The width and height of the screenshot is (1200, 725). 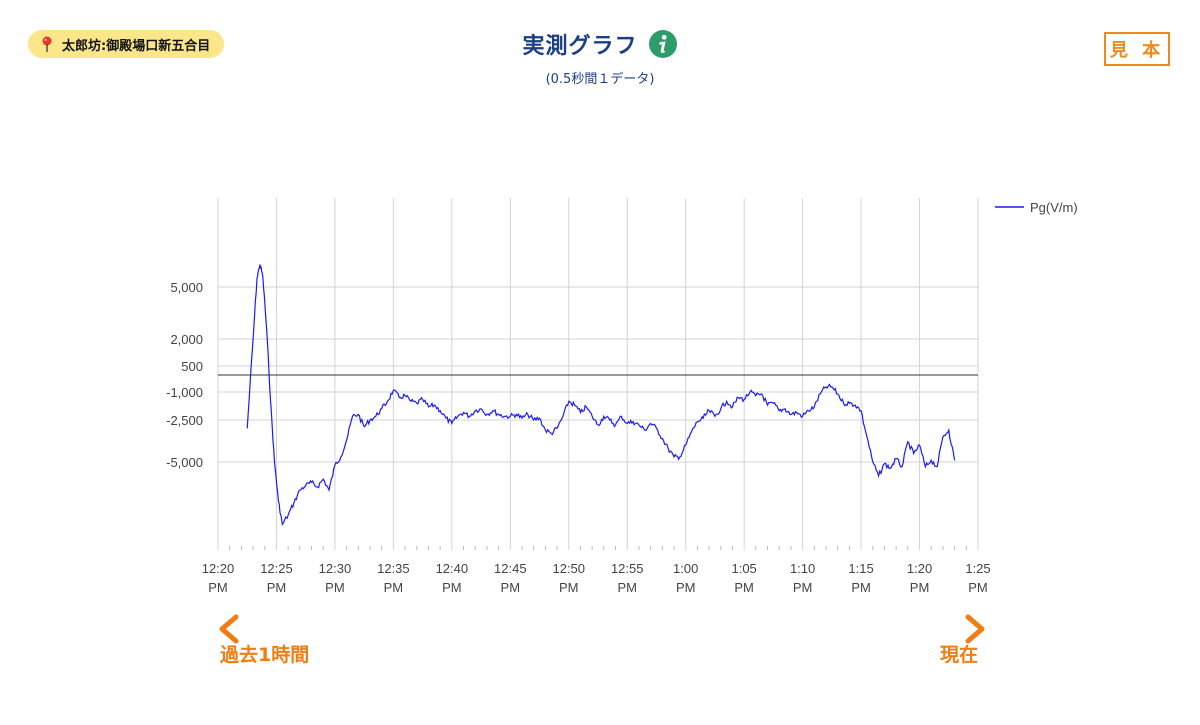 I want to click on x-tick-label: 12:25, so click(x=276, y=568).